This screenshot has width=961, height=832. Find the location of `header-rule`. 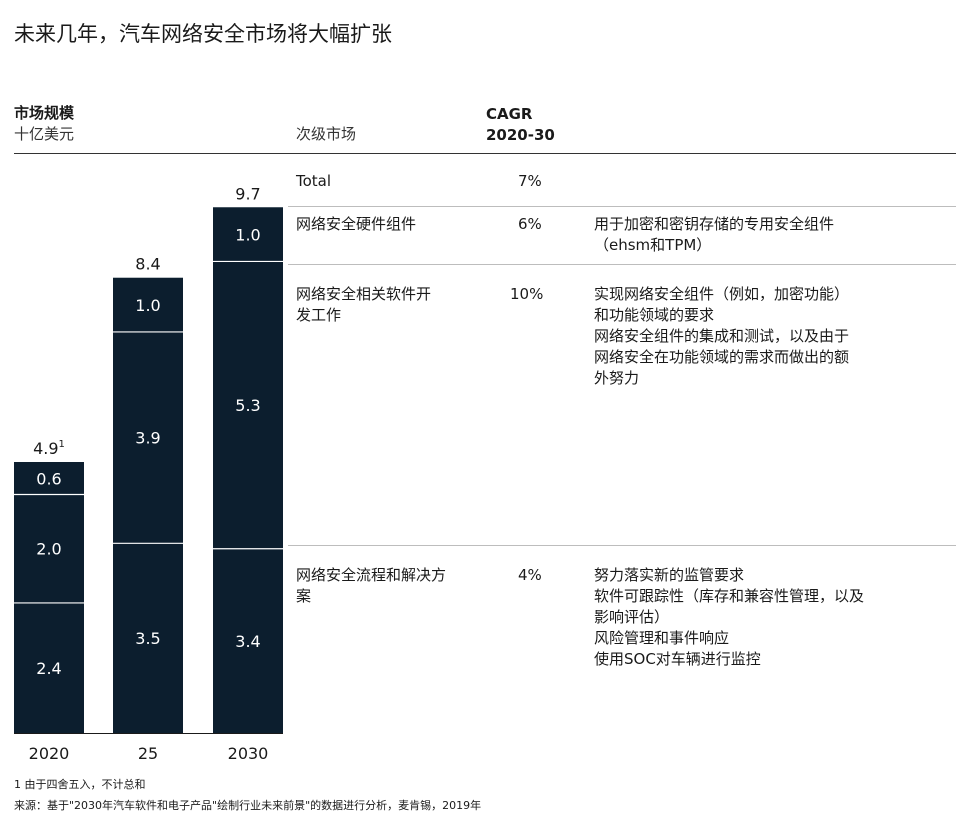

header-rule is located at coordinates (485, 153).